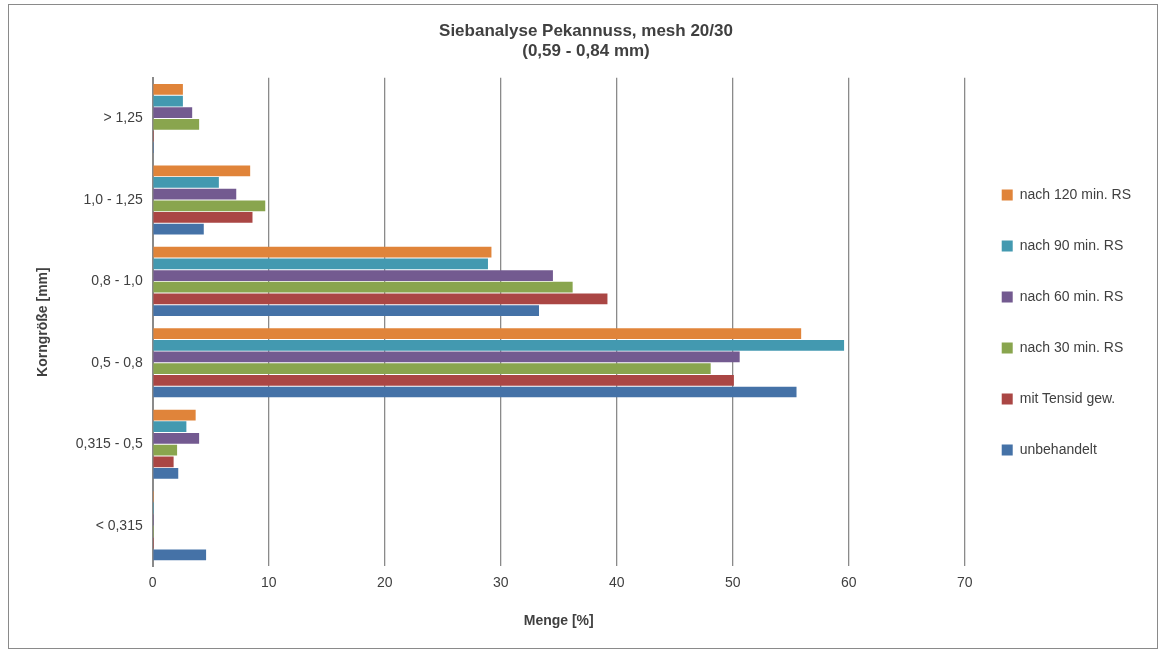 This screenshot has height=657, width=1166. Describe the element at coordinates (732, 581) in the screenshot. I see `x-tick-label: 50` at that location.